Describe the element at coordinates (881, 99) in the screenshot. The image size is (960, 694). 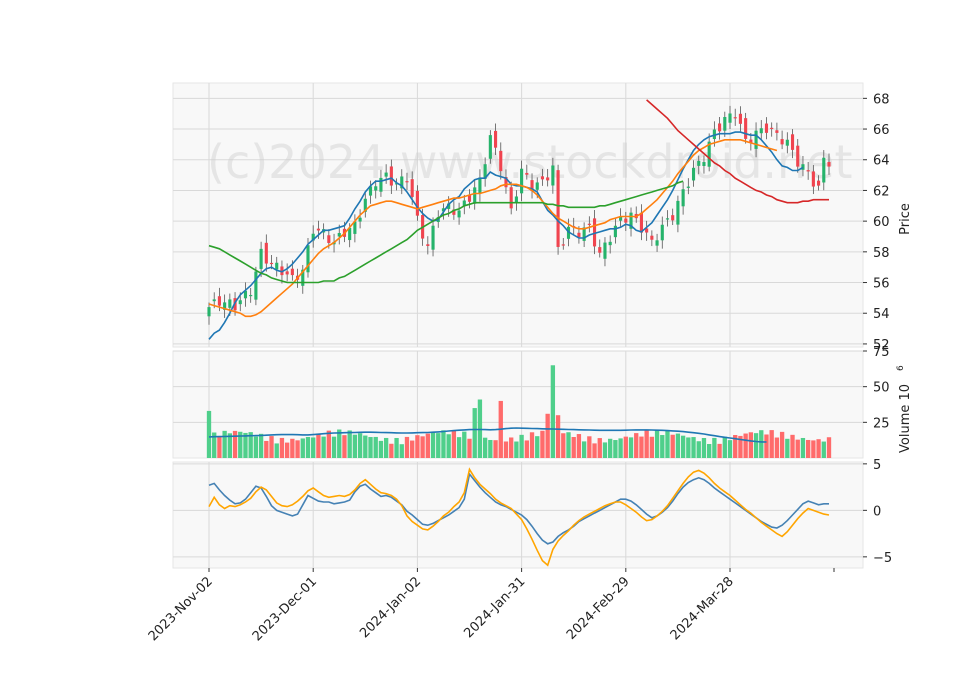
I see `price-ytick-label: 68` at that location.